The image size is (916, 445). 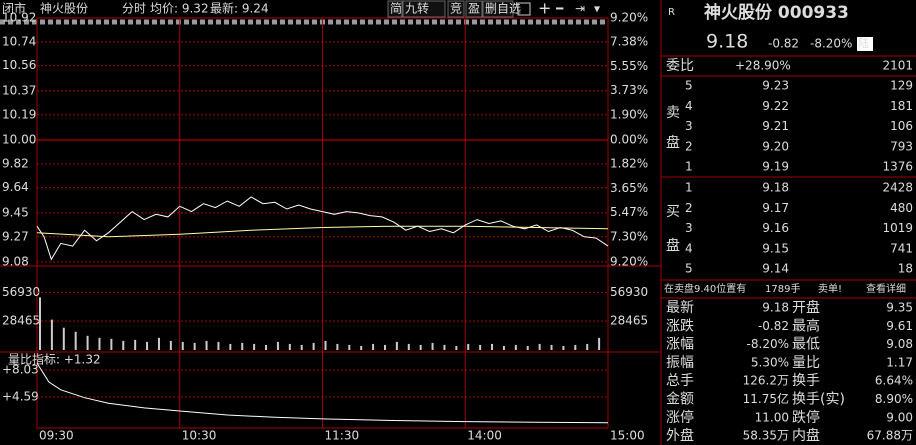 What do you see at coordinates (770, 362) in the screenshot?
I see `stat-value: 5.30%` at bounding box center [770, 362].